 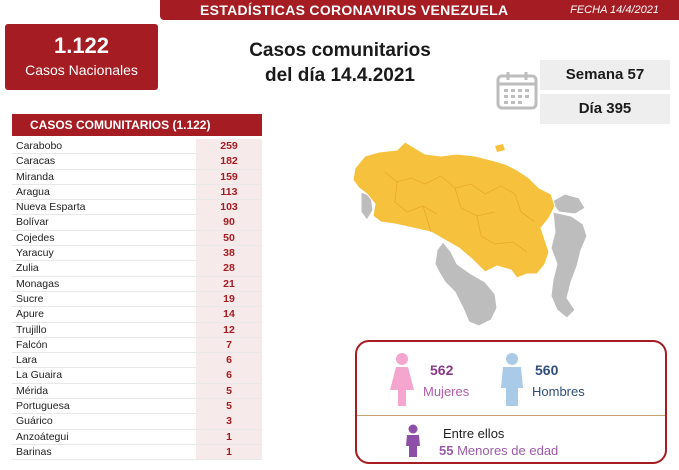 What do you see at coordinates (568, 204) in the screenshot?
I see `map-region-gray-delta` at bounding box center [568, 204].